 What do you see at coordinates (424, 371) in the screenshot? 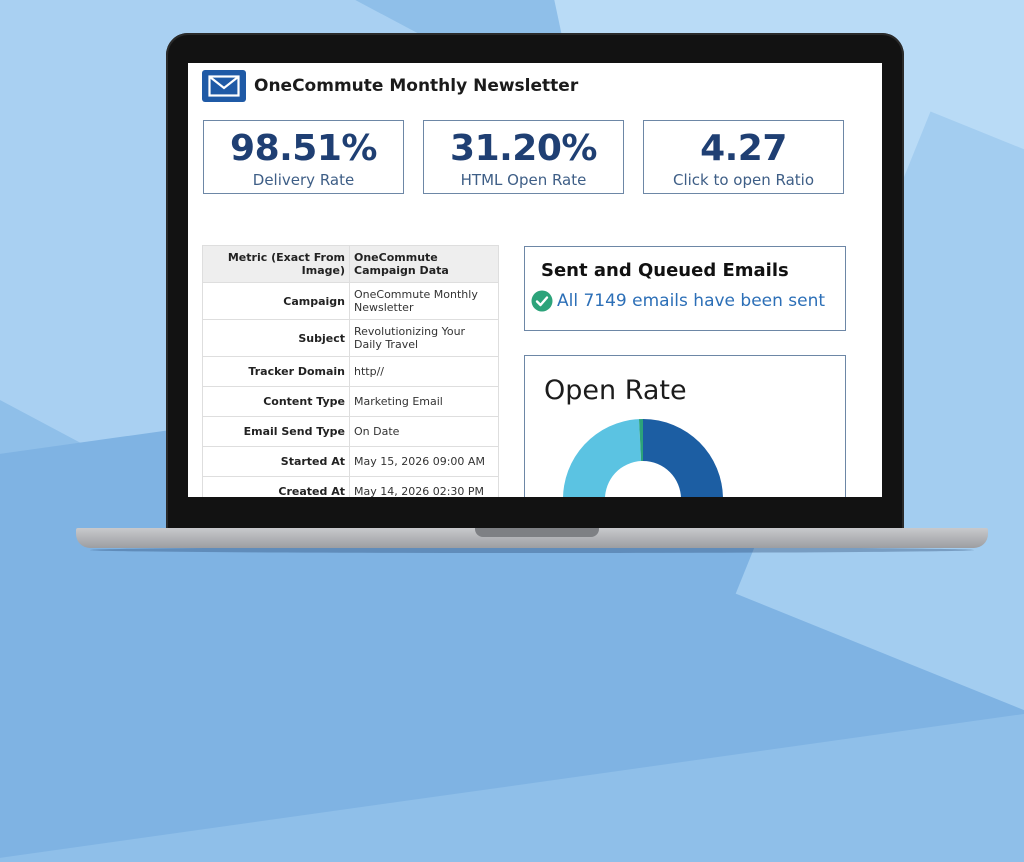
I see `row-value: http//` at bounding box center [424, 371].